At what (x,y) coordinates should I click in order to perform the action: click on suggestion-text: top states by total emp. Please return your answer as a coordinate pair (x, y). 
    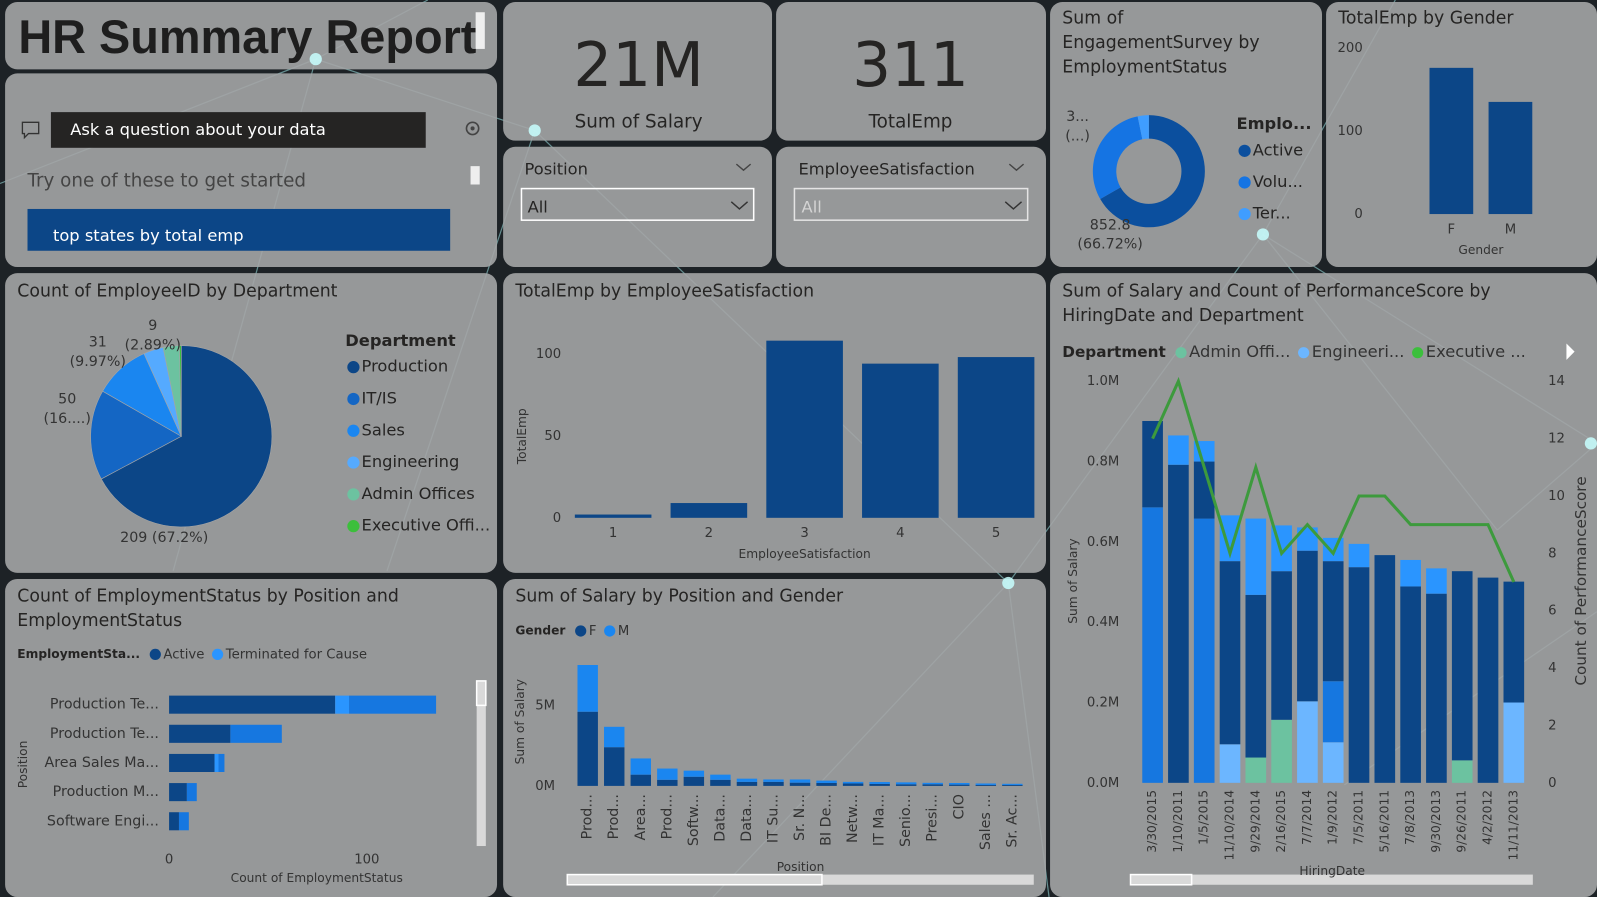
    Looking at the image, I should click on (148, 235).